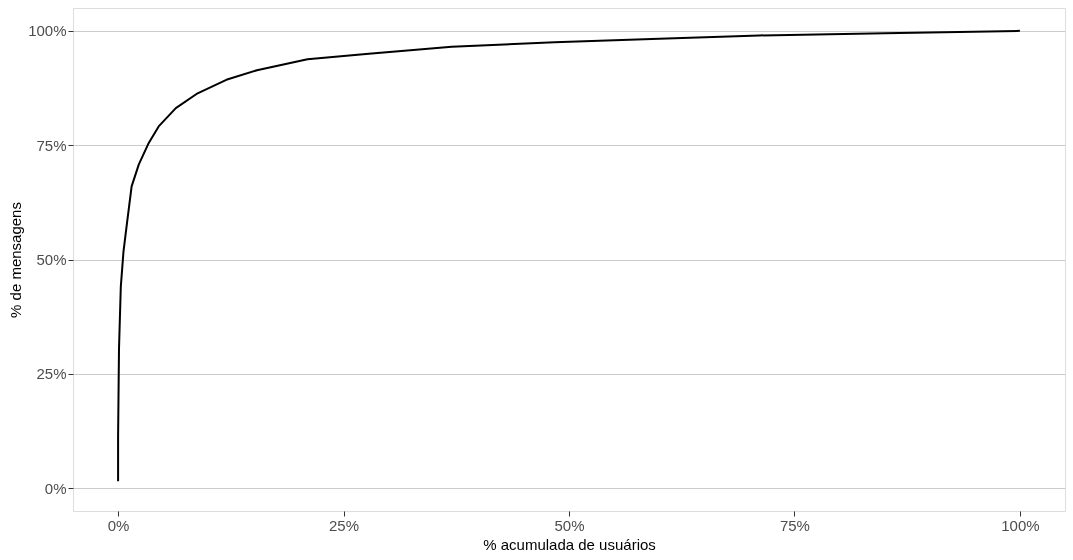 The width and height of the screenshot is (1073, 560). What do you see at coordinates (794, 525) in the screenshot?
I see `x-tick-label: 75%` at bounding box center [794, 525].